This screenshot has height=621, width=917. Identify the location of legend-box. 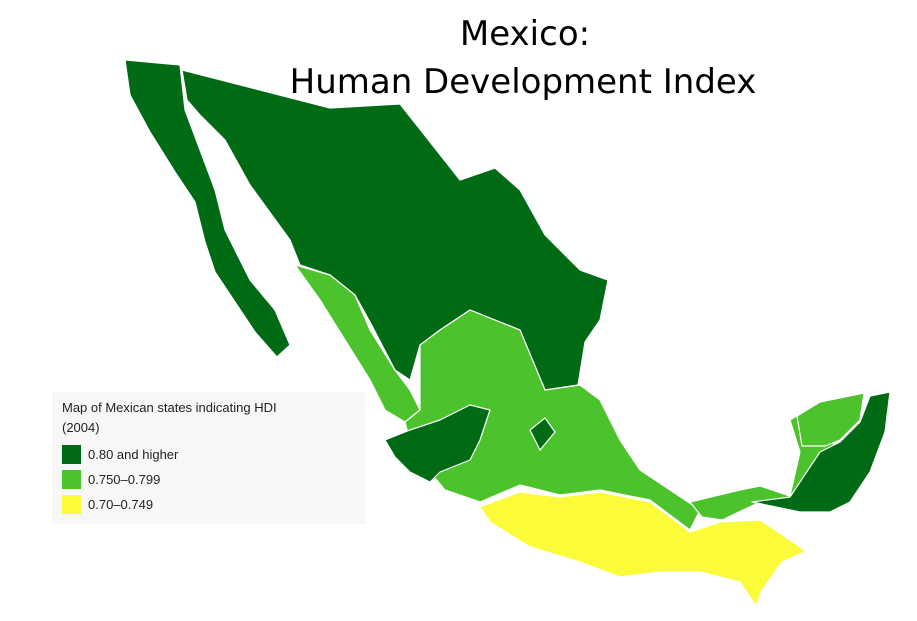
(209, 458).